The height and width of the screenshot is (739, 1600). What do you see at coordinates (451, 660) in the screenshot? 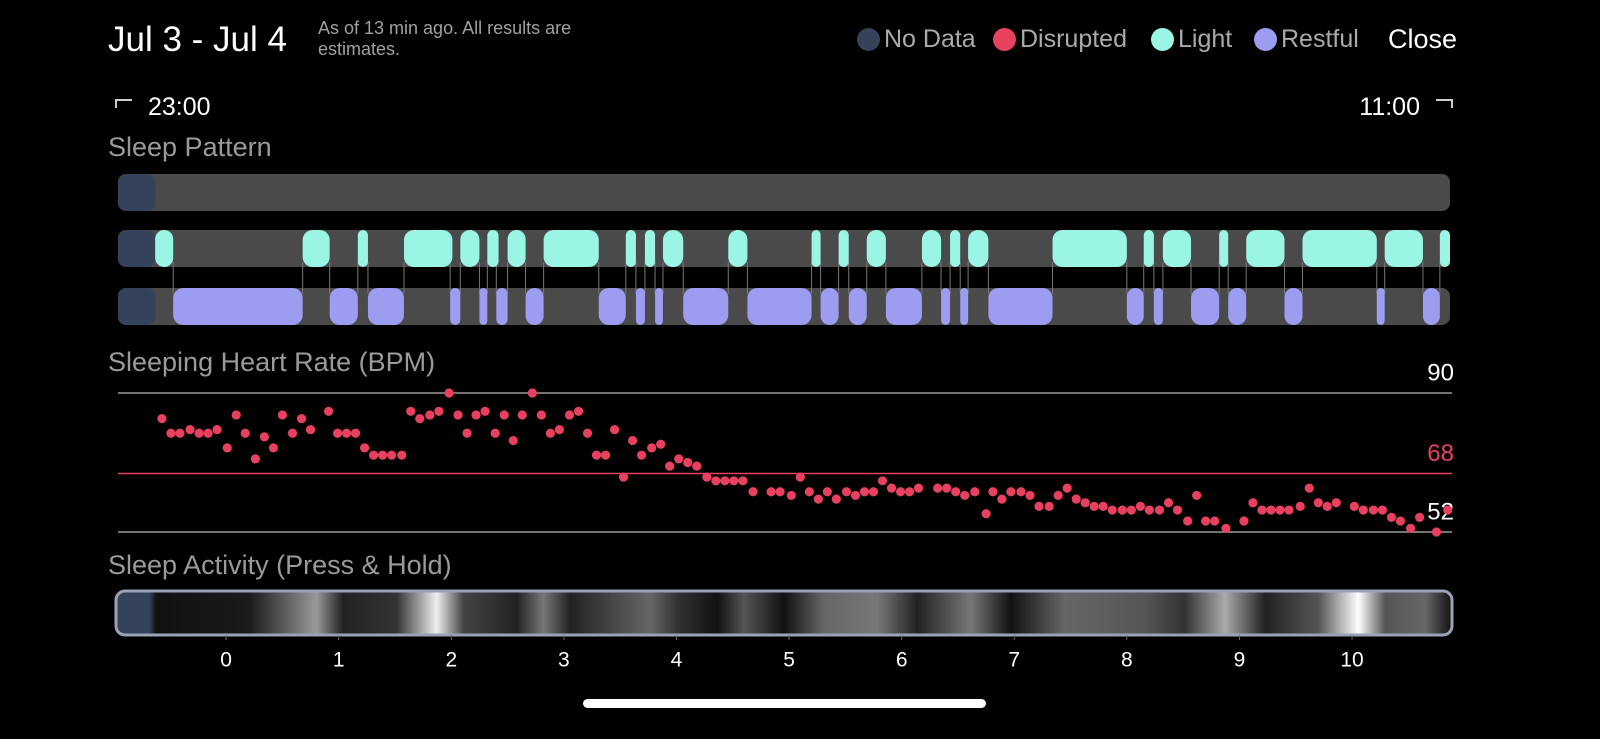
I see `x-tick-label: 2` at bounding box center [451, 660].